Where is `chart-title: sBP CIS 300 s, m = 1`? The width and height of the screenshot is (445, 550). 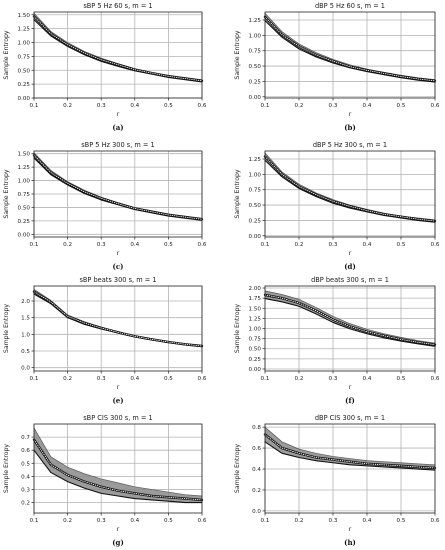
chart-title: sBP CIS 300 s, m = 1 is located at coordinates (118, 418).